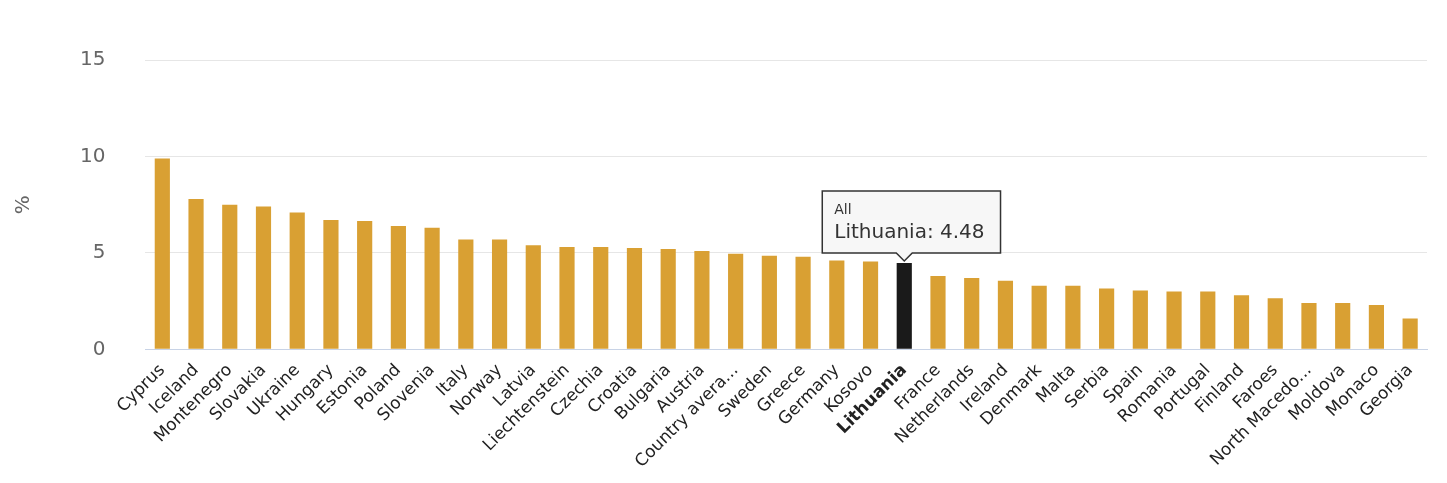 This screenshot has height=483, width=1447. Describe the element at coordinates (93, 58) in the screenshot. I see `y-tick-label: 15` at that location.